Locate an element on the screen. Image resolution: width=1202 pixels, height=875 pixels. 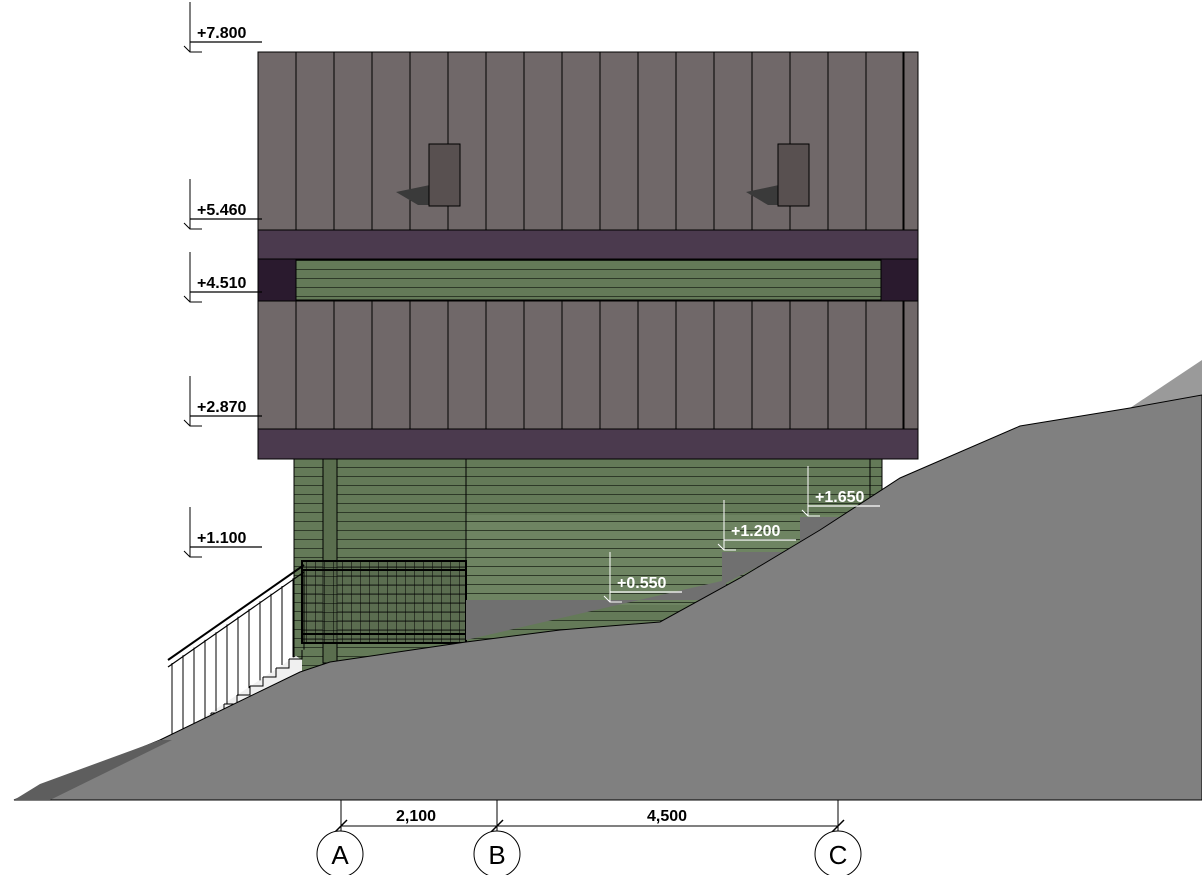
axis-a-bubble: A is located at coordinates (340, 852).